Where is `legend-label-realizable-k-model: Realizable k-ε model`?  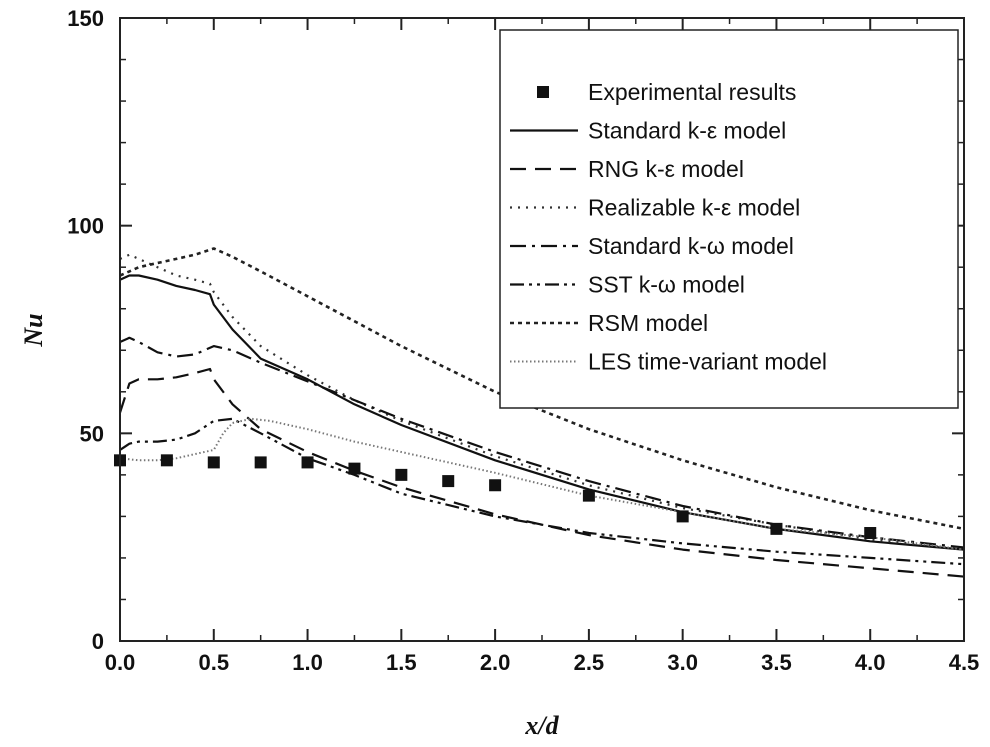 legend-label-realizable-k-model: Realizable k-ε model is located at coordinates (694, 208).